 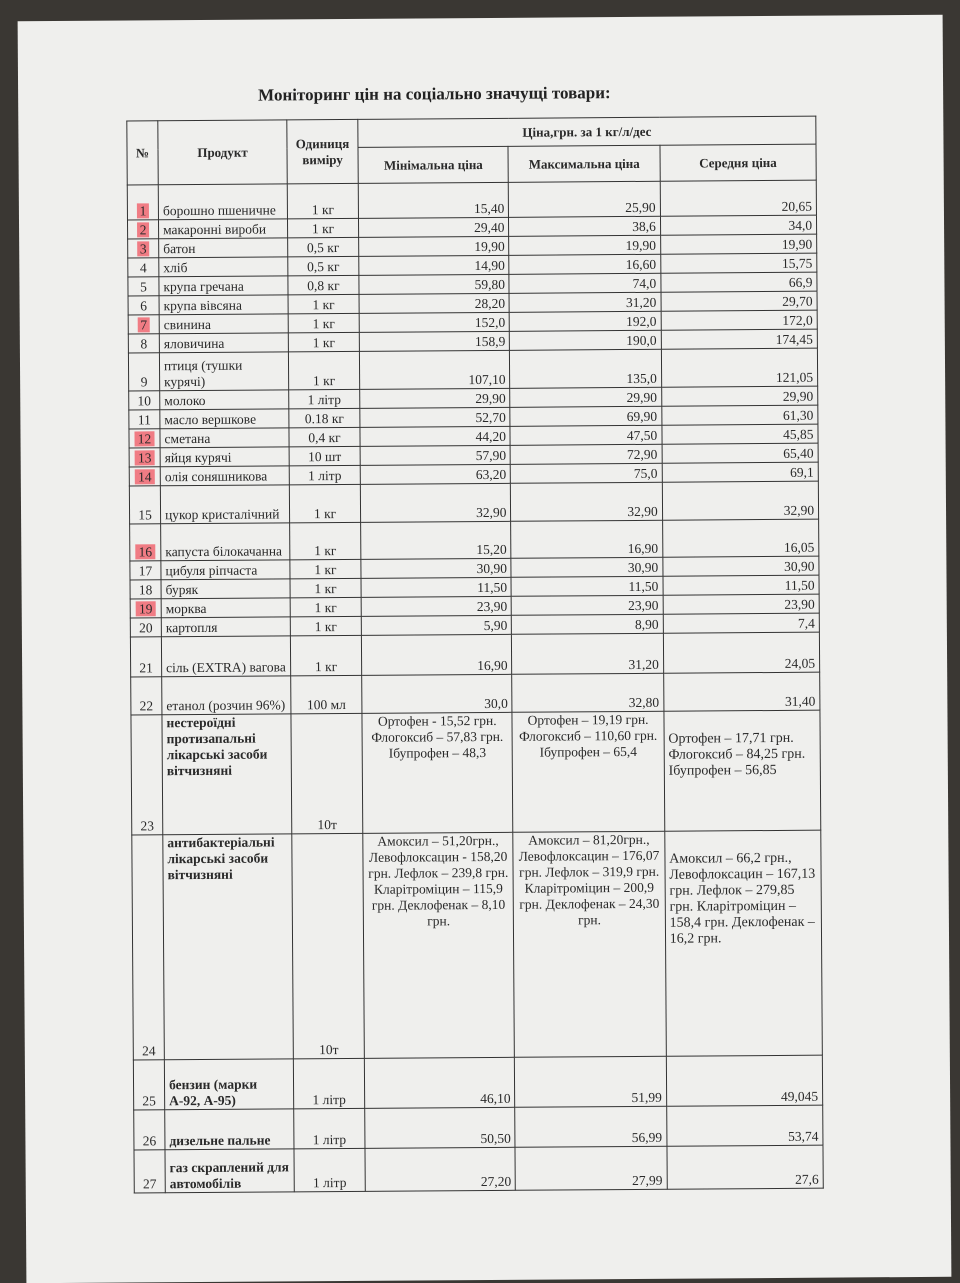 What do you see at coordinates (223, 285) in the screenshot?
I see `product-name: крупа гречана` at bounding box center [223, 285].